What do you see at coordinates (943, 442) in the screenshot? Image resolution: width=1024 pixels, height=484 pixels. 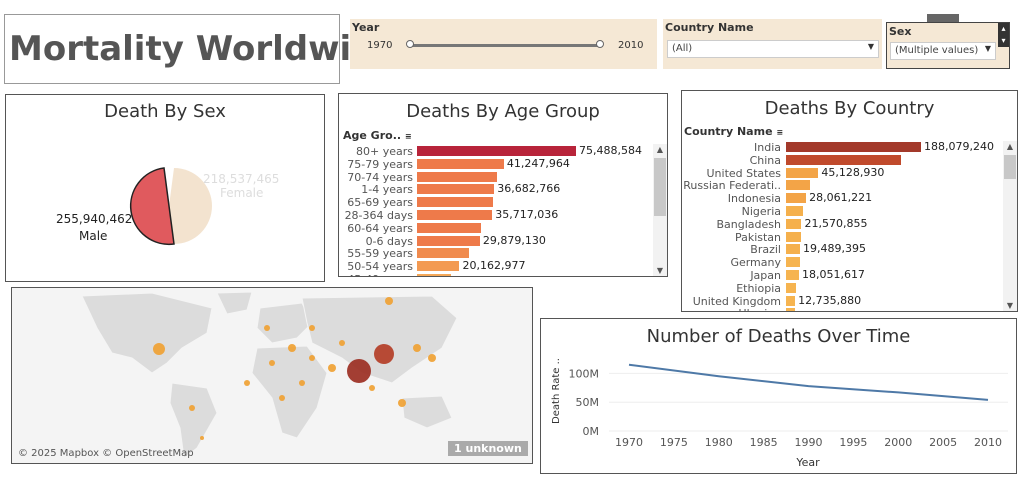 I see `x-tick-label: 2005` at bounding box center [943, 442].